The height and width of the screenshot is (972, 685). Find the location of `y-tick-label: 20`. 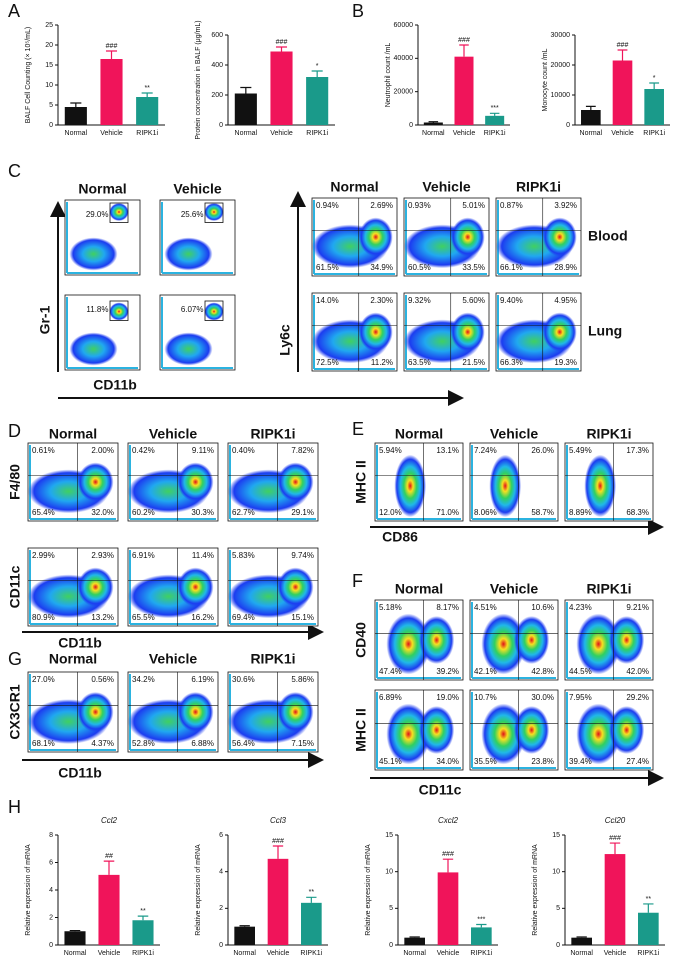

y-tick-label: 20 is located at coordinates (49, 45).